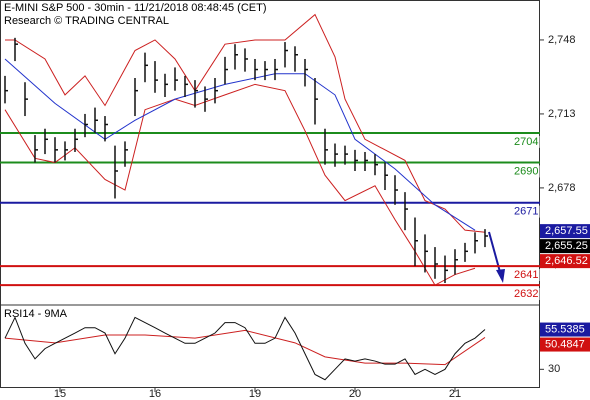 This screenshot has height=400, width=590. I want to click on x-tick-label: 21, so click(455, 394).